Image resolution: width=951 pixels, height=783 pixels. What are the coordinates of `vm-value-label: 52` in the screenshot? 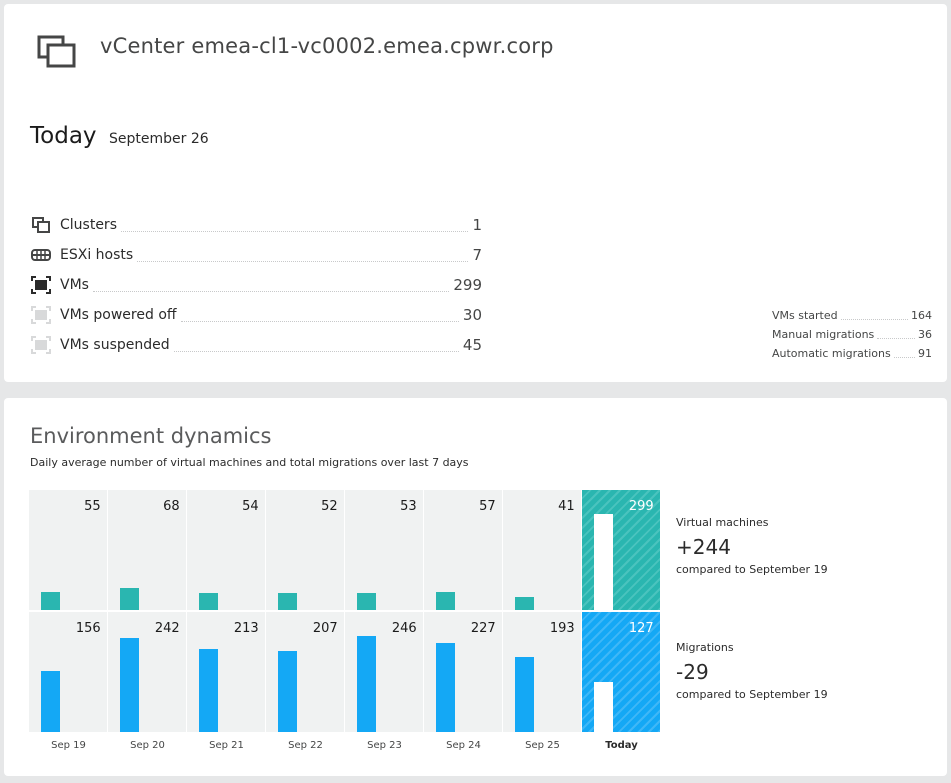 It's located at (329, 506).